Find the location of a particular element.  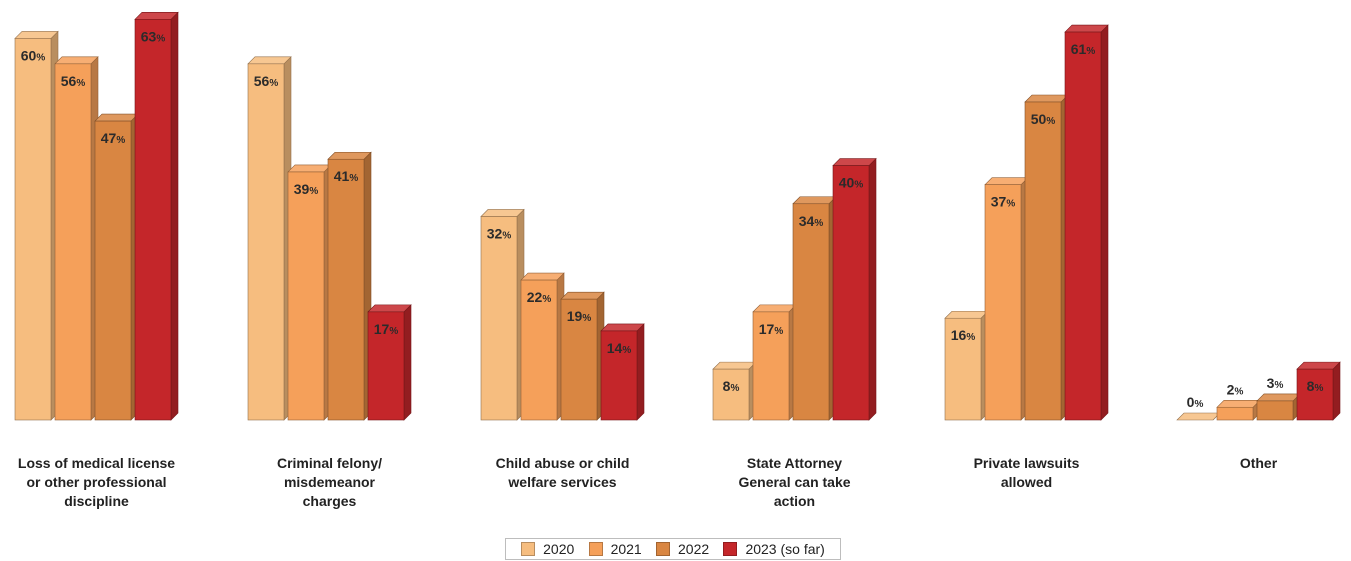

bar-group: 16% 37% 50% 61% is located at coordinates (1026, 222).